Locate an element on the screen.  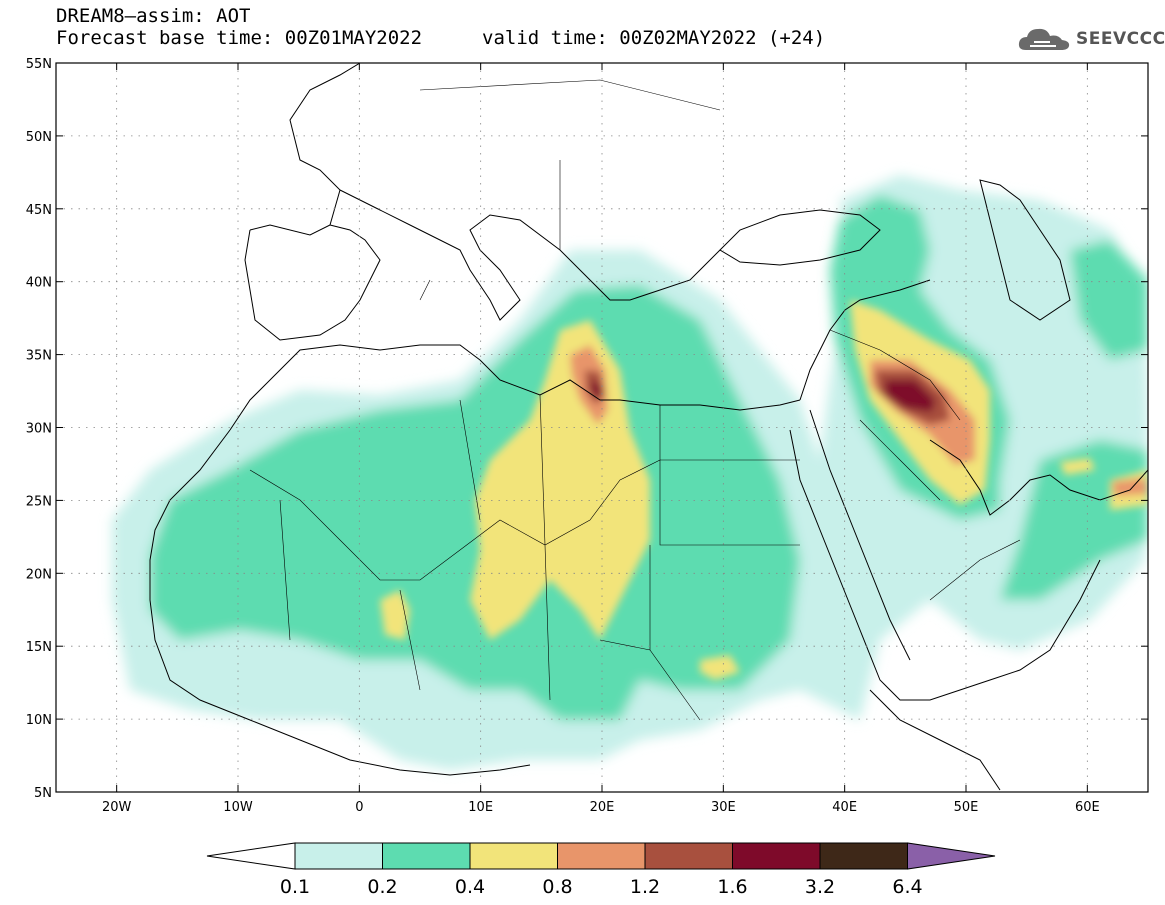
lon-label: 60E is located at coordinates (1087, 807).